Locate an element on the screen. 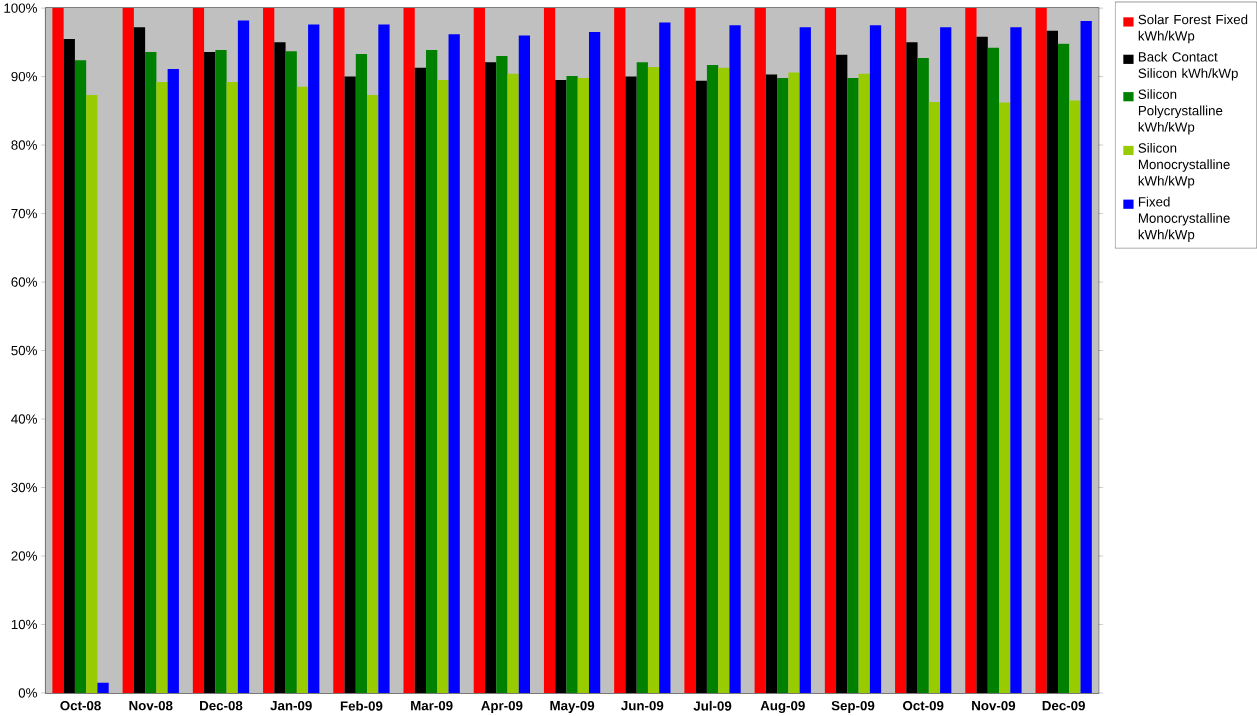 This screenshot has width=1257, height=716. y-tick-label: 60% is located at coordinates (24, 282).